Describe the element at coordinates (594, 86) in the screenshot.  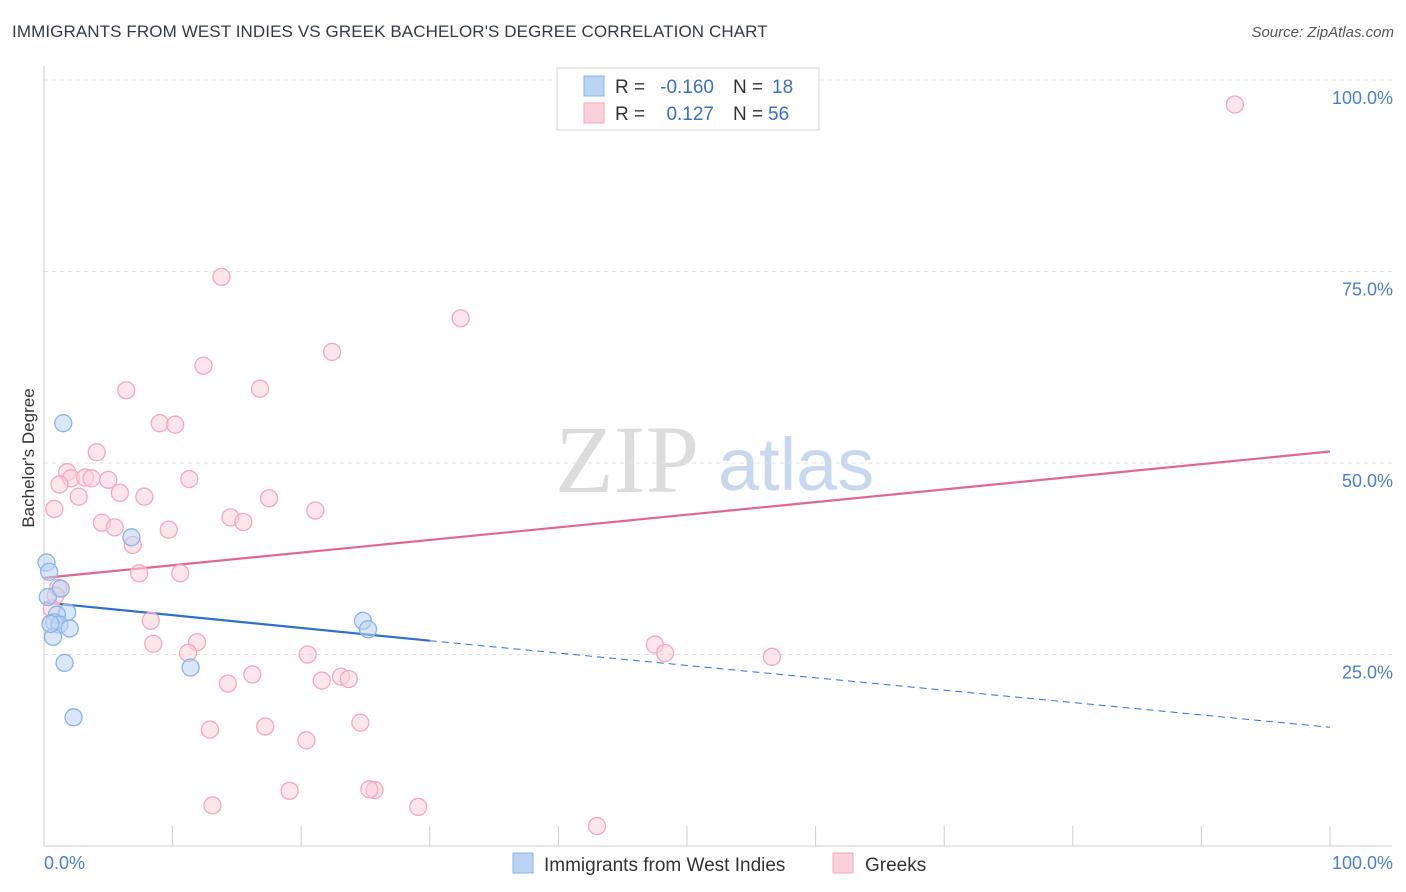
I see `legend-swatch-west-indies` at that location.